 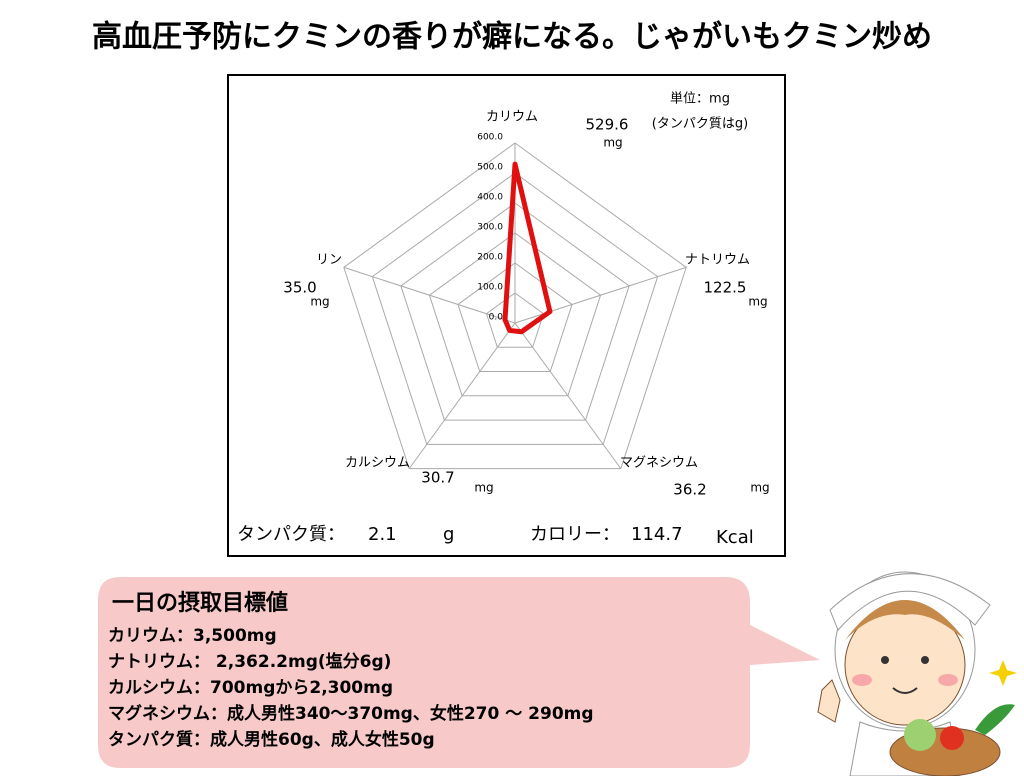 I want to click on calorie-unit: Kcal, so click(x=735, y=537).